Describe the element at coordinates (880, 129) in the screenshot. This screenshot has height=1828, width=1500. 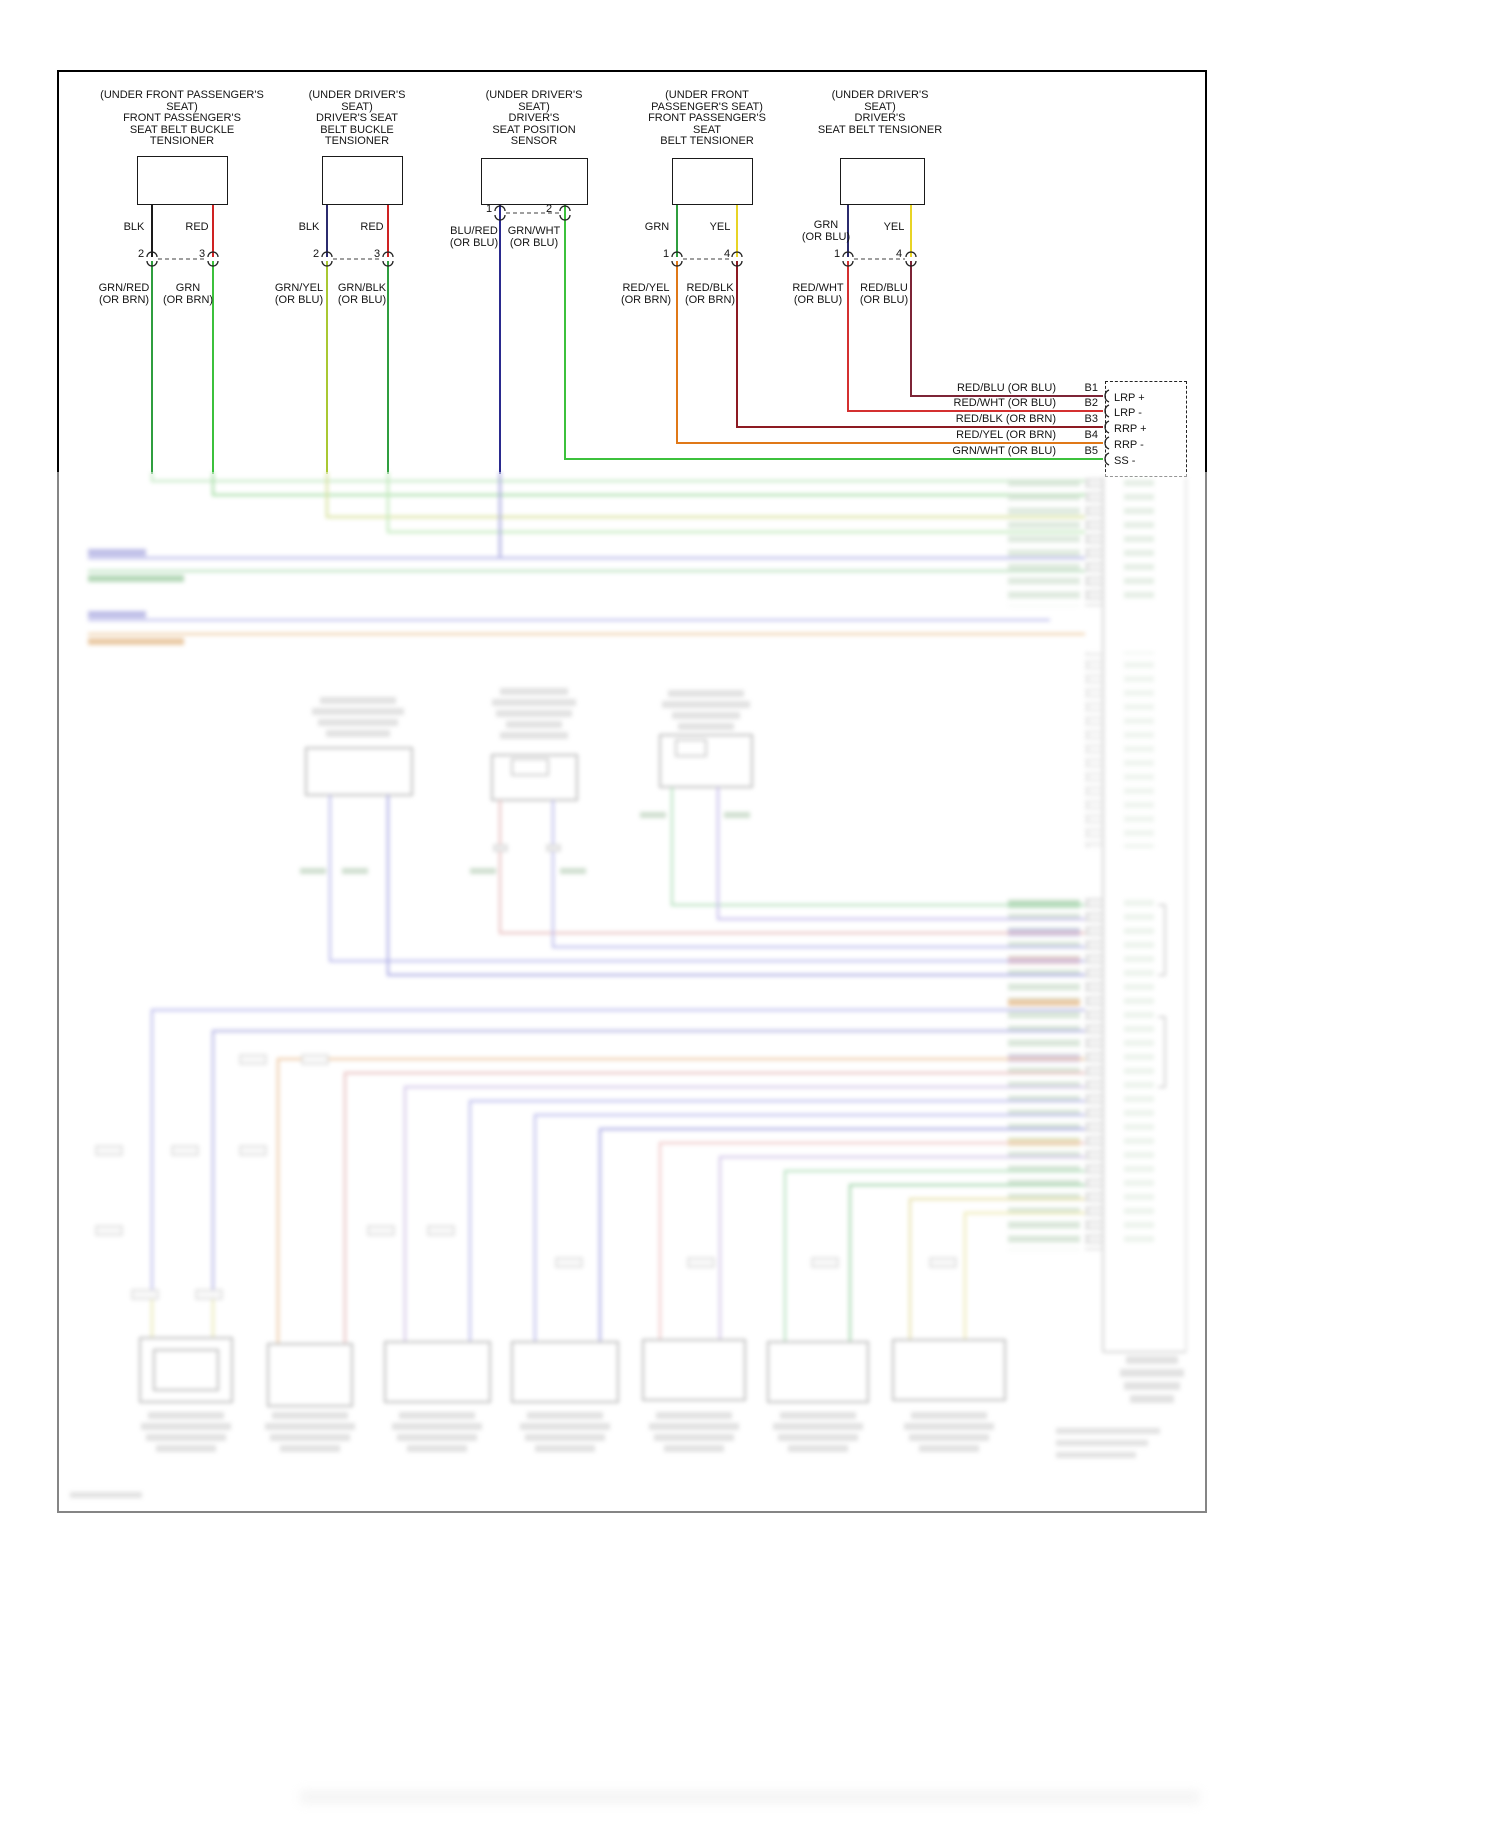
I see `title-line: SEAT BELT TENSIONER` at that location.